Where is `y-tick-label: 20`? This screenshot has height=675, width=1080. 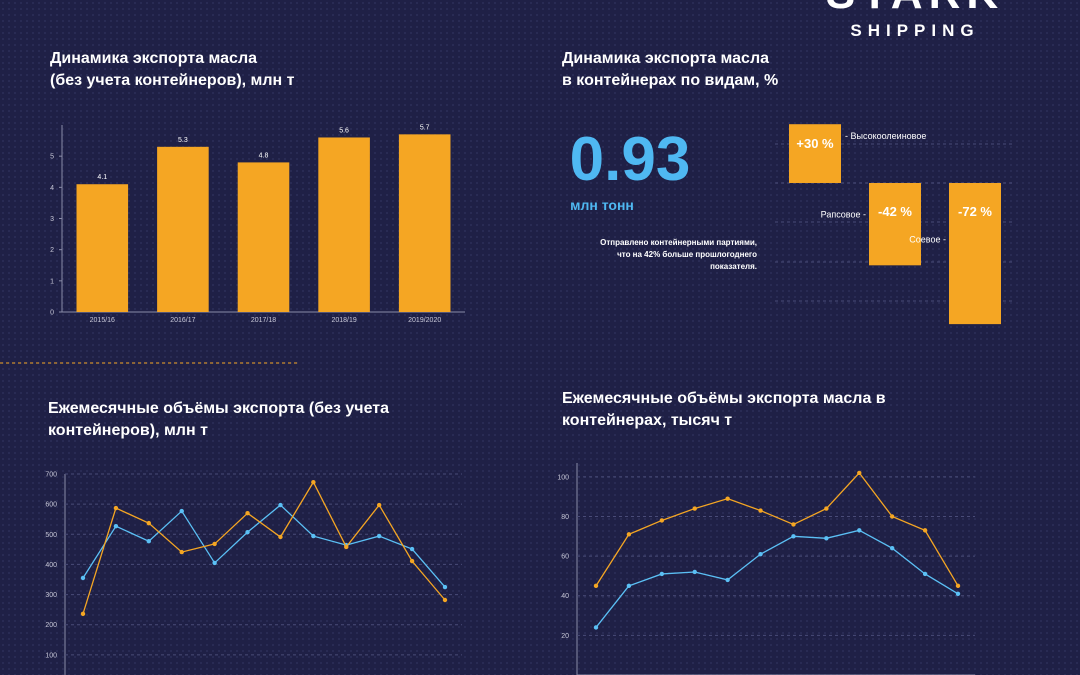 y-tick-label: 20 is located at coordinates (565, 636).